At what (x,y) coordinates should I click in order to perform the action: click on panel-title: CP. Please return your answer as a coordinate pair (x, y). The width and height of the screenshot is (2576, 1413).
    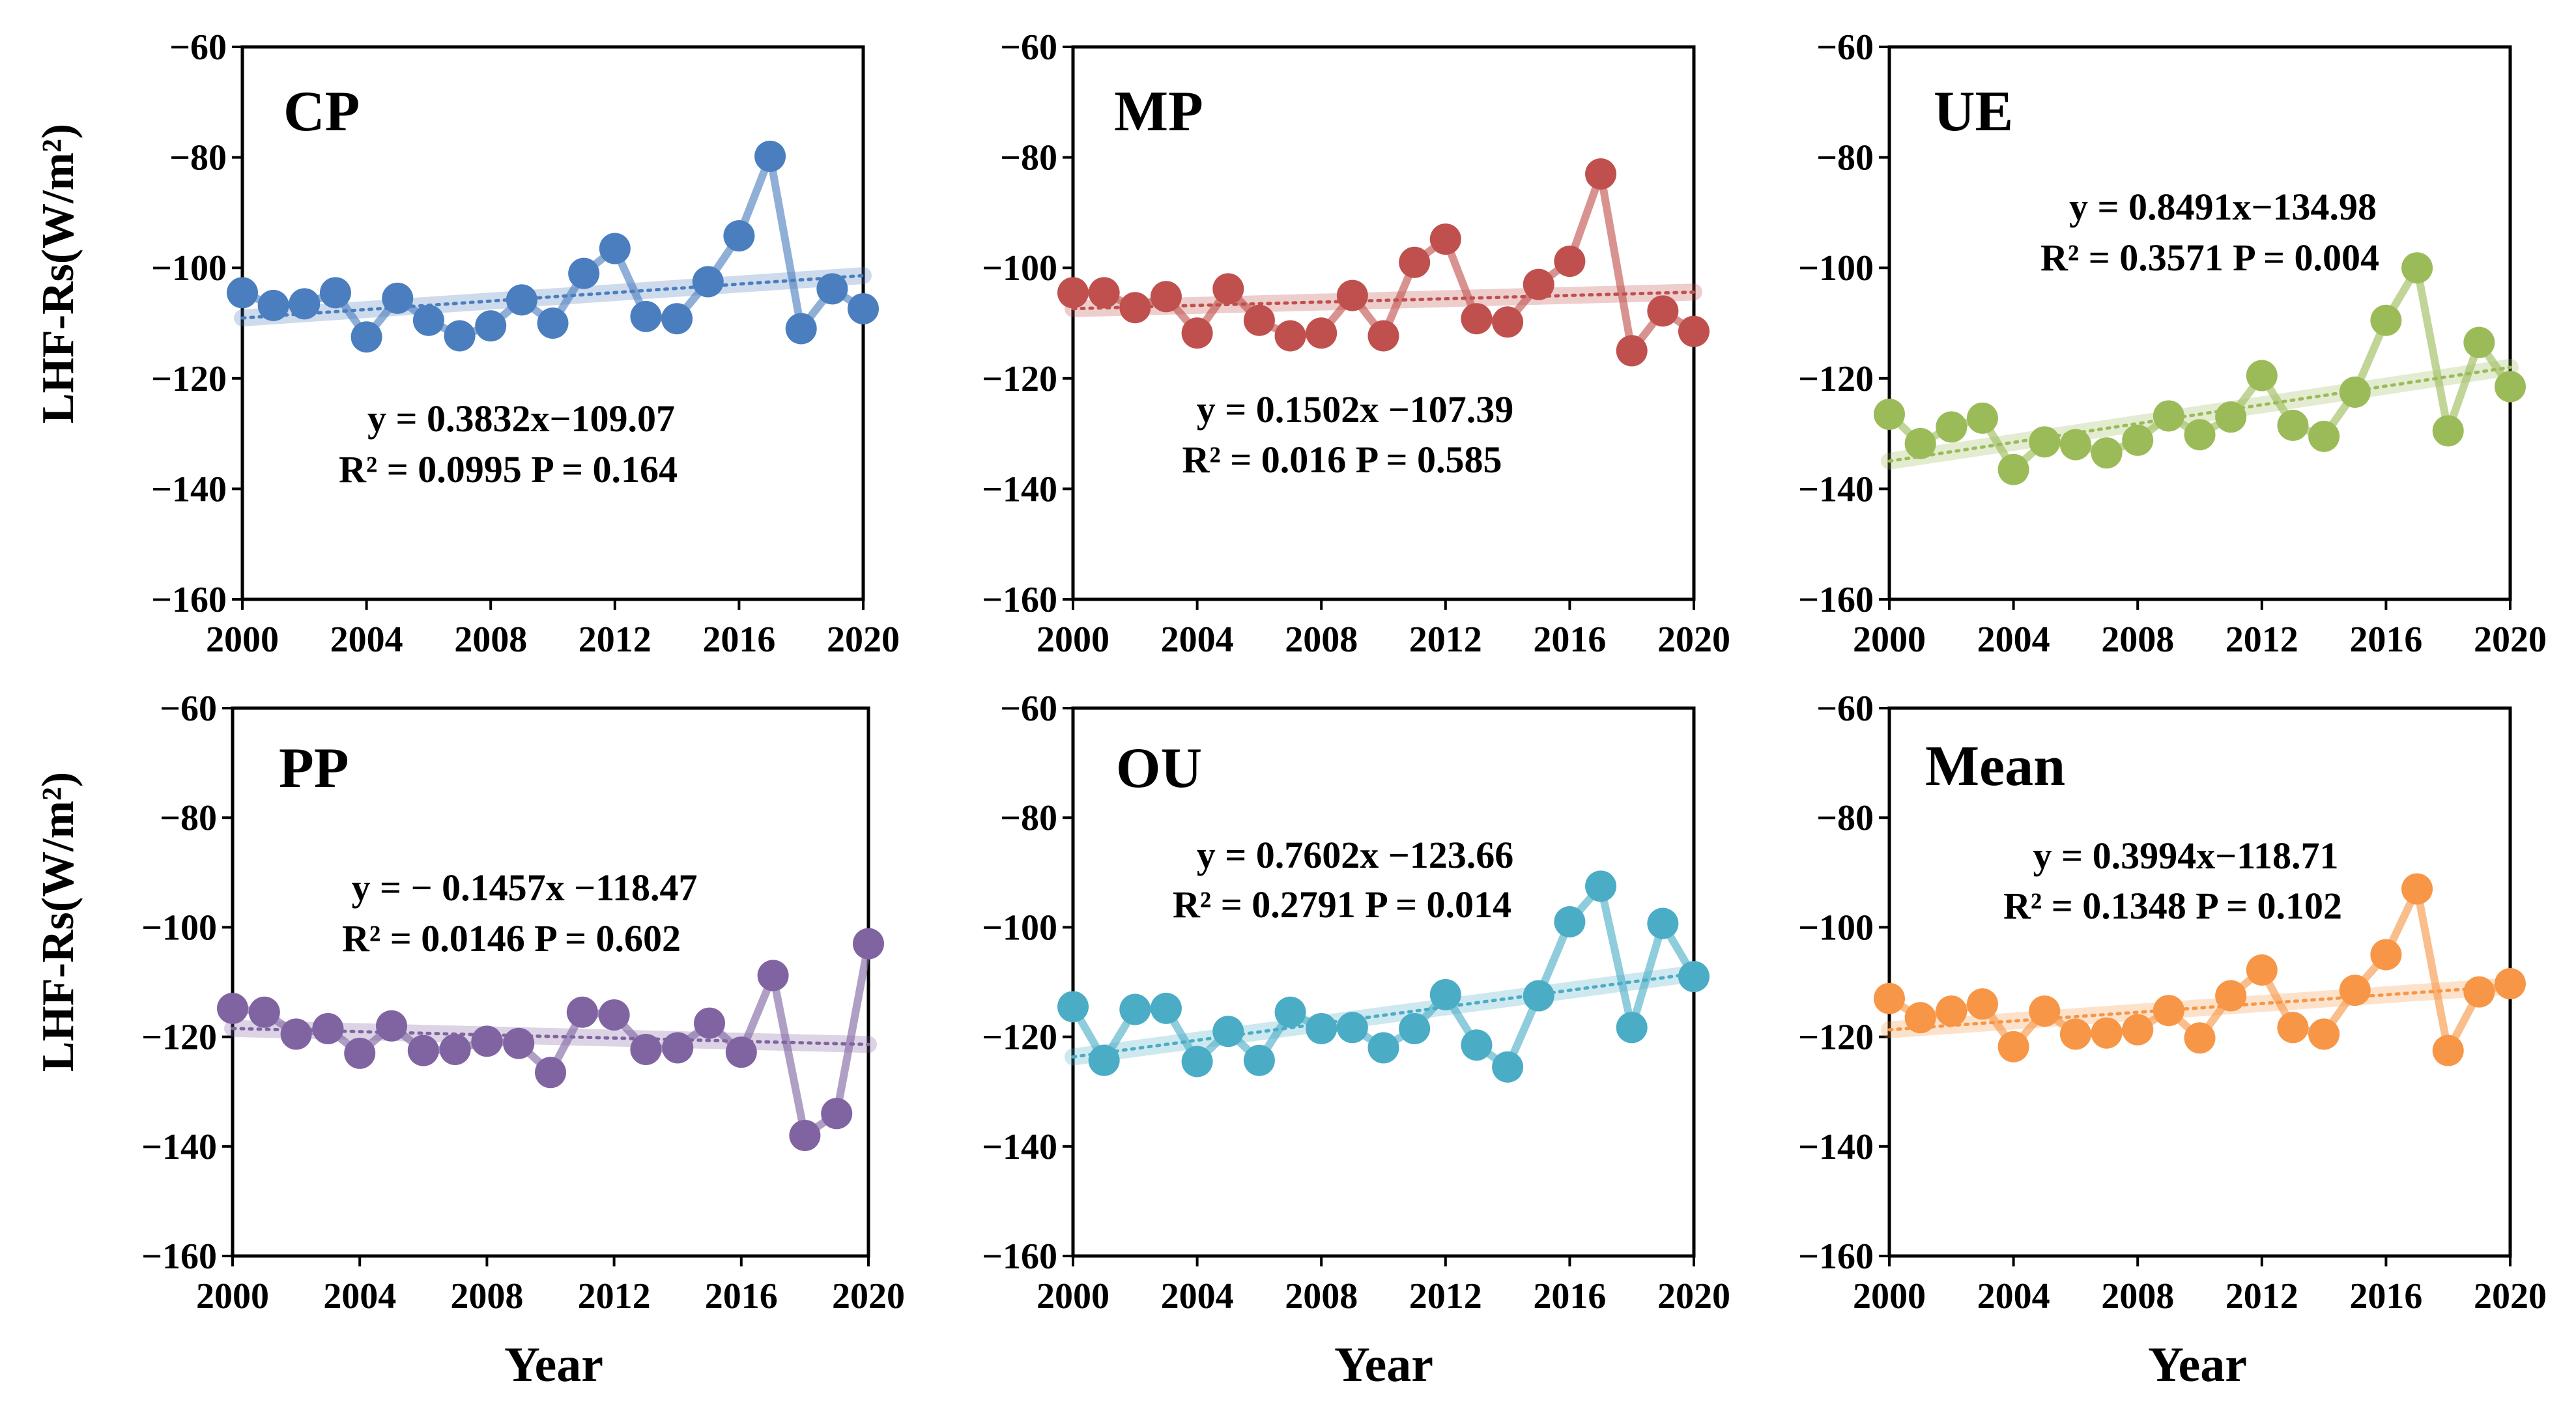
    Looking at the image, I should click on (321, 112).